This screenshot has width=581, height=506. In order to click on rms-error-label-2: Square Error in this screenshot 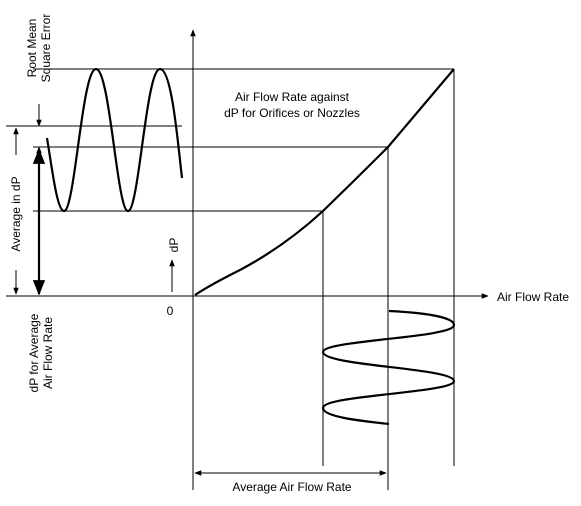, I will do `click(46, 48)`.